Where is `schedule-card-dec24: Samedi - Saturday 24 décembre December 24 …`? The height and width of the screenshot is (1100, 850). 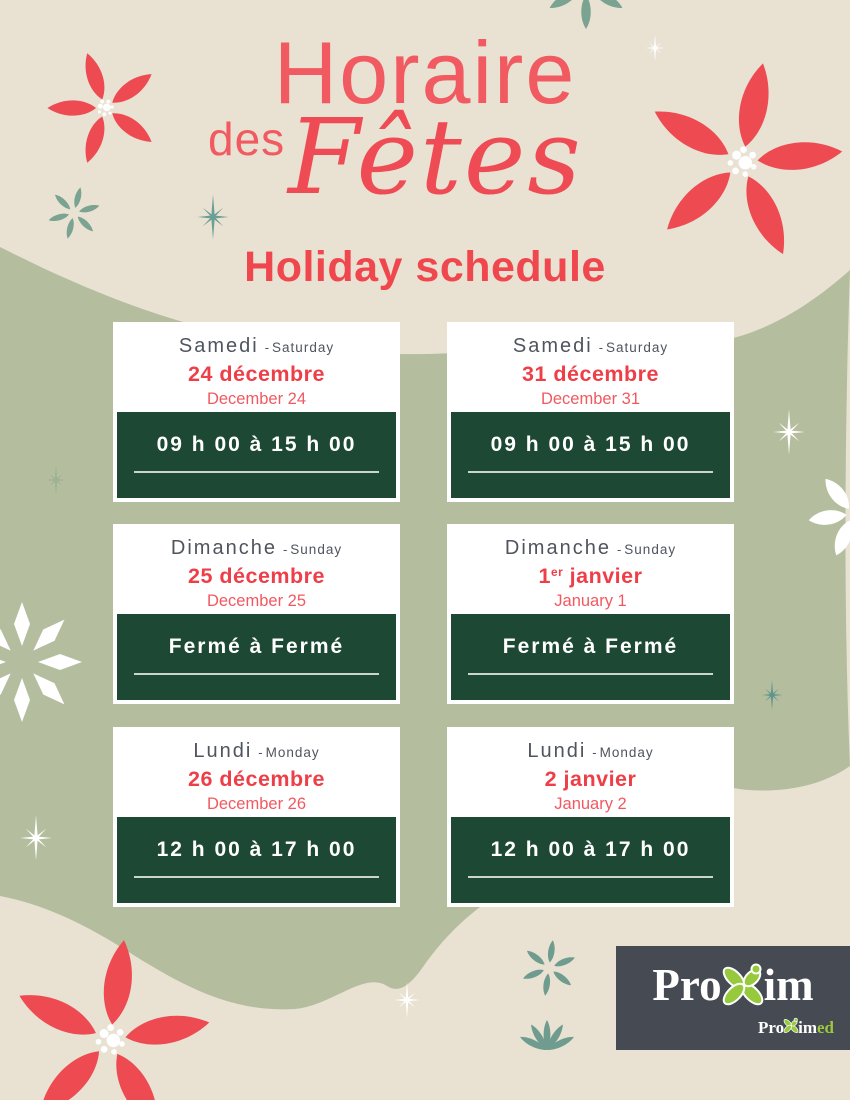
schedule-card-dec24: Samedi - Saturday 24 décembre December 24 … is located at coordinates (256, 412).